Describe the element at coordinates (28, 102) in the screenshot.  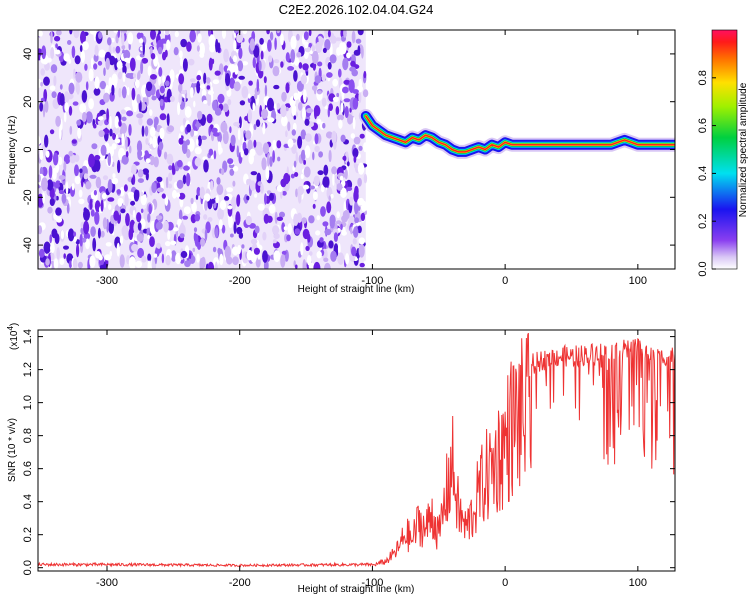
I see `y-tick-label: 20` at that location.